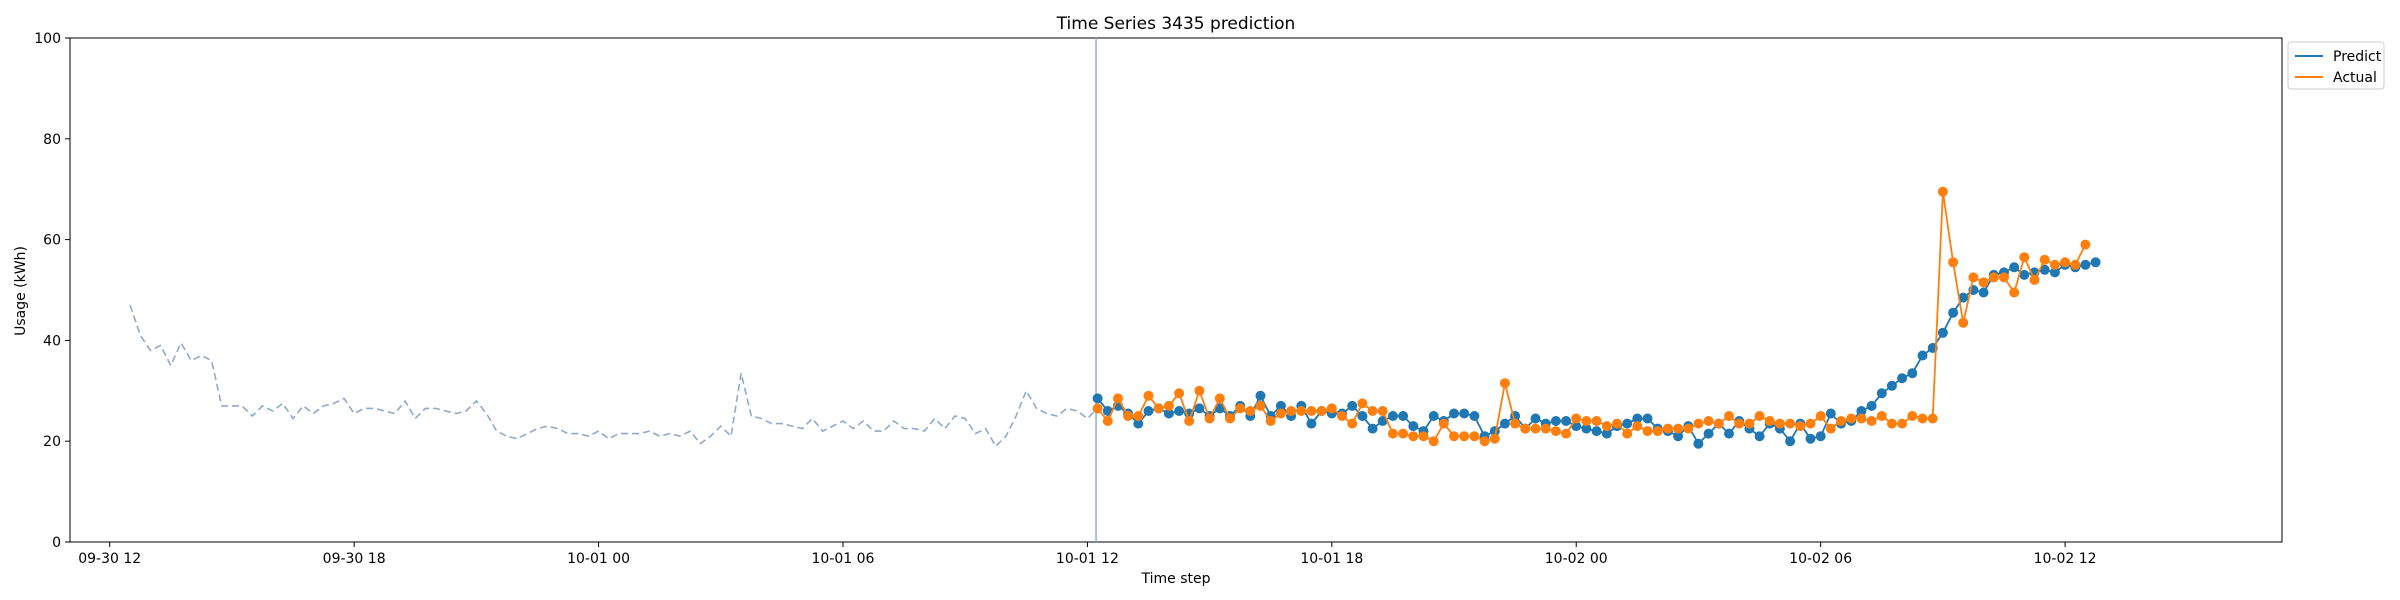 The height and width of the screenshot is (600, 2400). What do you see at coordinates (109, 559) in the screenshot?
I see `x-tick-label: 09-30 12` at bounding box center [109, 559].